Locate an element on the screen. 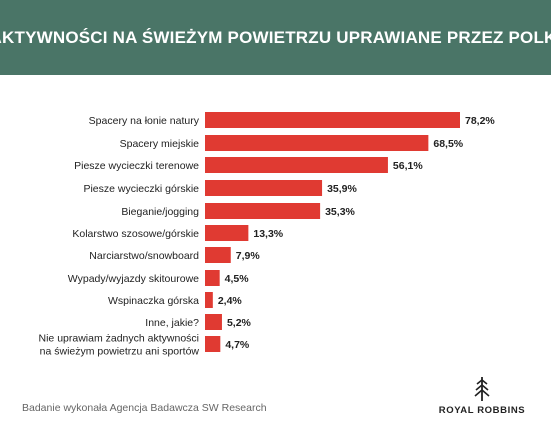  category-label: Narciarstwo/snowboard is located at coordinates (144, 256).